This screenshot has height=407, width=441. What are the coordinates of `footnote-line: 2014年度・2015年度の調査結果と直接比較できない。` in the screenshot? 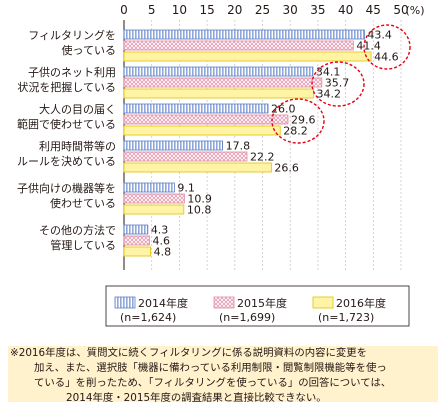 It's located at (196, 398).